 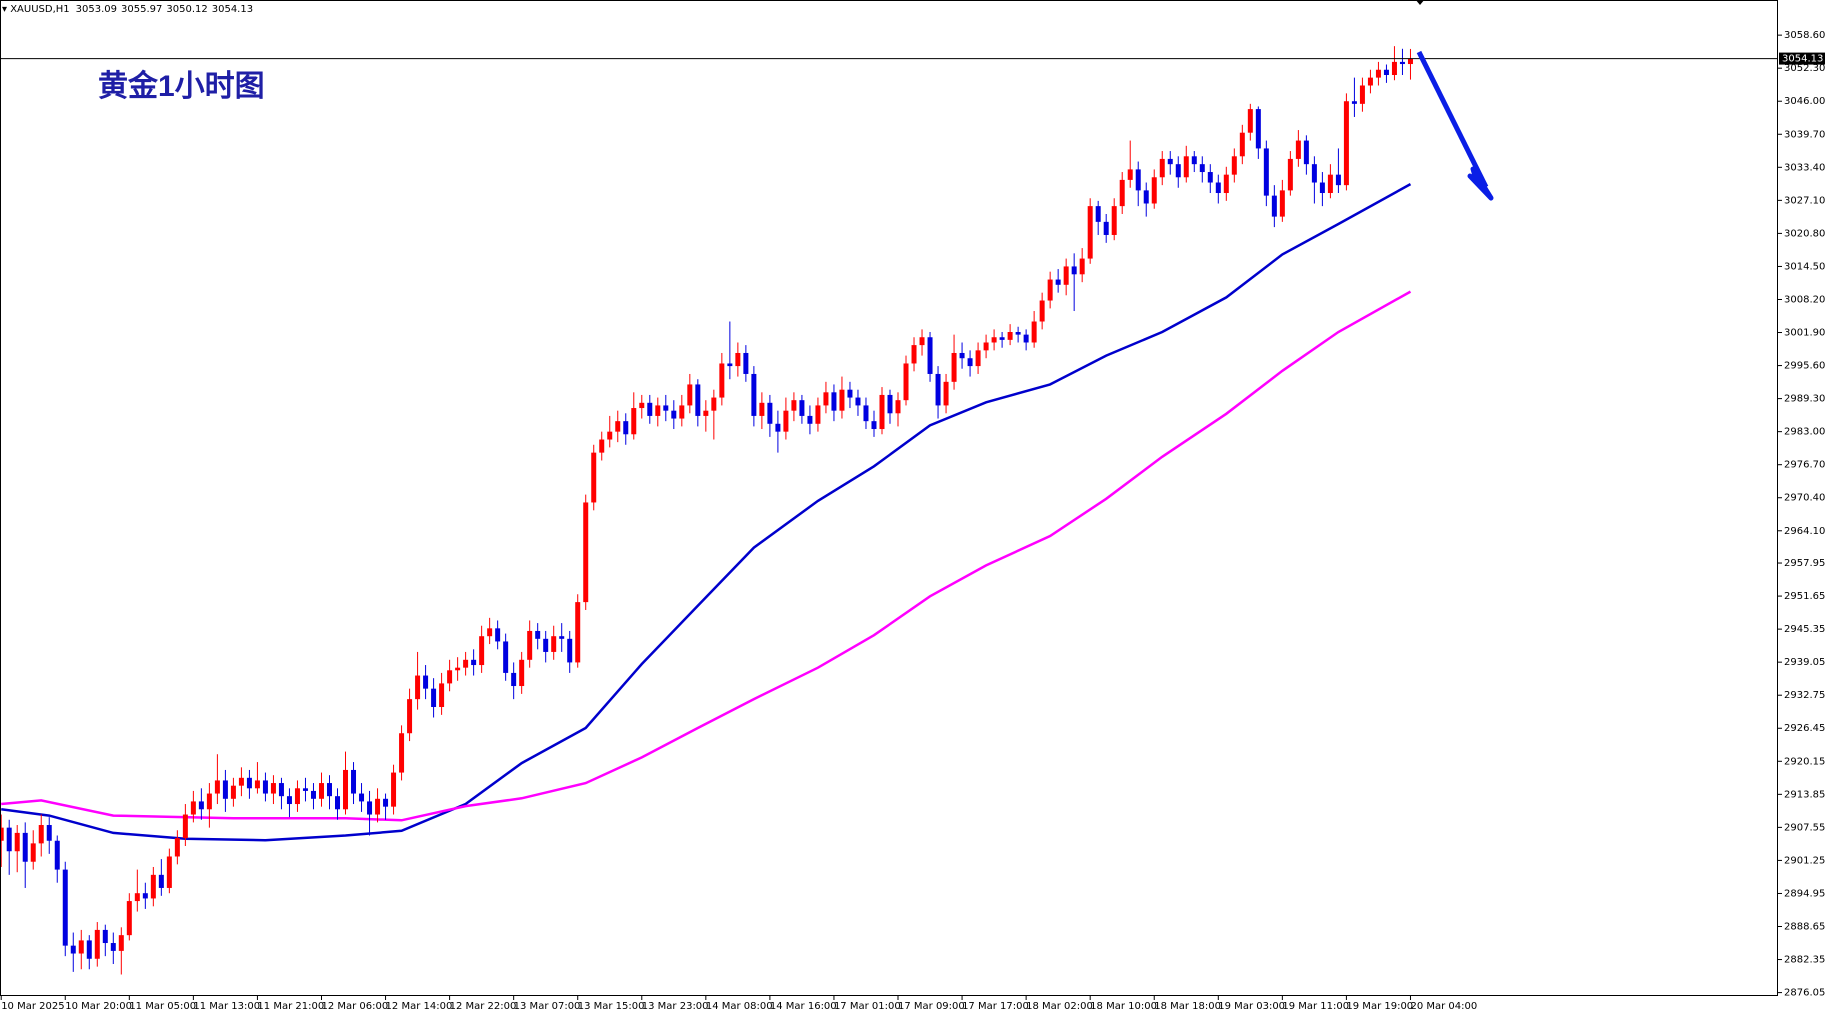 What do you see at coordinates (1804, 993) in the screenshot?
I see `y-tick-label: 2876.05` at bounding box center [1804, 993].